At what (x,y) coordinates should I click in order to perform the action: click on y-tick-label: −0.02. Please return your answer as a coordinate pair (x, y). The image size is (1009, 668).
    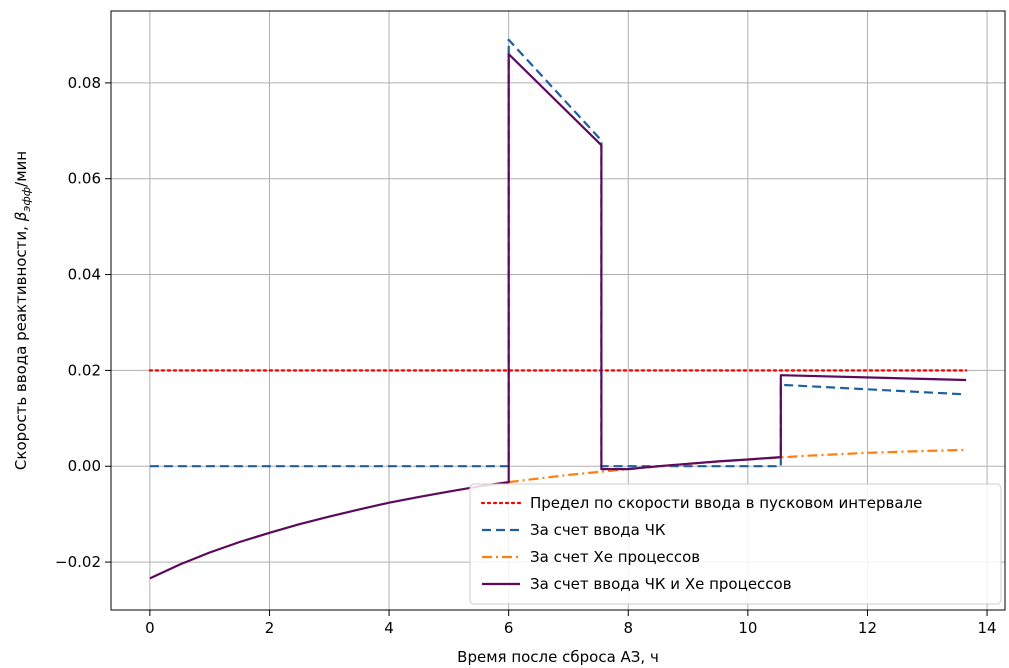
    Looking at the image, I should click on (78, 562).